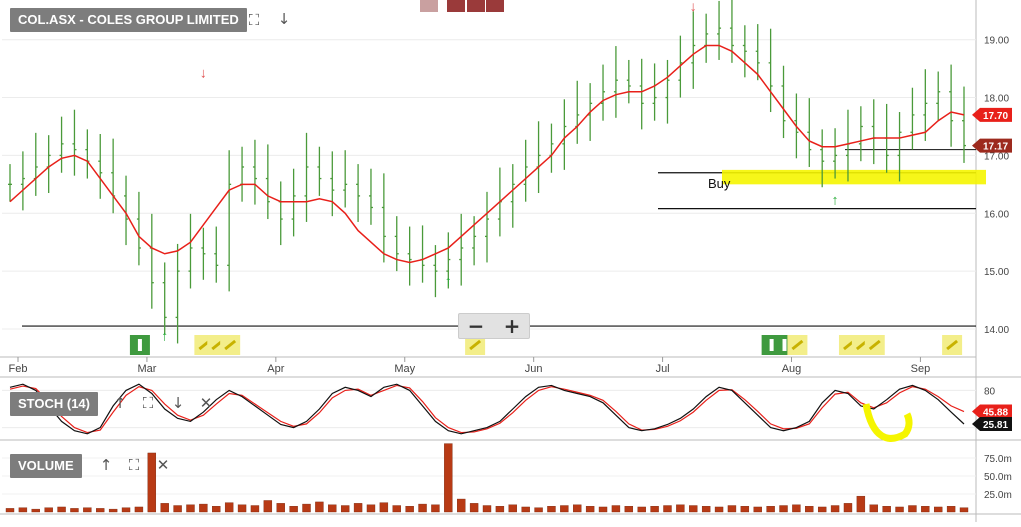 Image resolution: width=1021 pixels, height=527 pixels. What do you see at coordinates (996, 272) in the screenshot?
I see `price-y-tick-label: 15.00` at bounding box center [996, 272].